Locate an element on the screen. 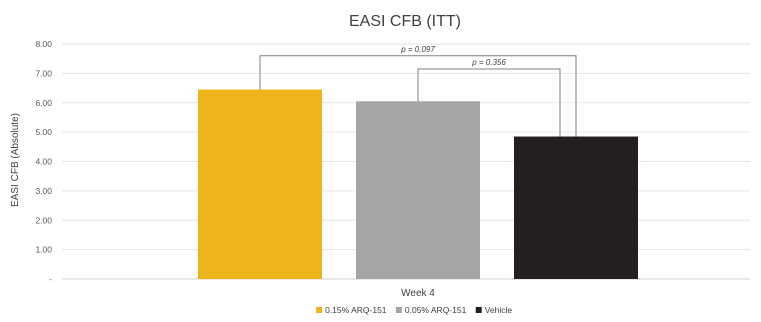 The image size is (761, 322). y-tick-label: - is located at coordinates (50, 279).